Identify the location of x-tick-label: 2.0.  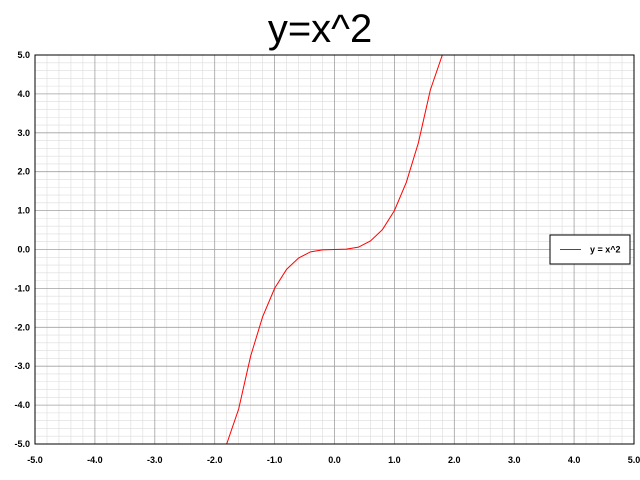
(454, 460).